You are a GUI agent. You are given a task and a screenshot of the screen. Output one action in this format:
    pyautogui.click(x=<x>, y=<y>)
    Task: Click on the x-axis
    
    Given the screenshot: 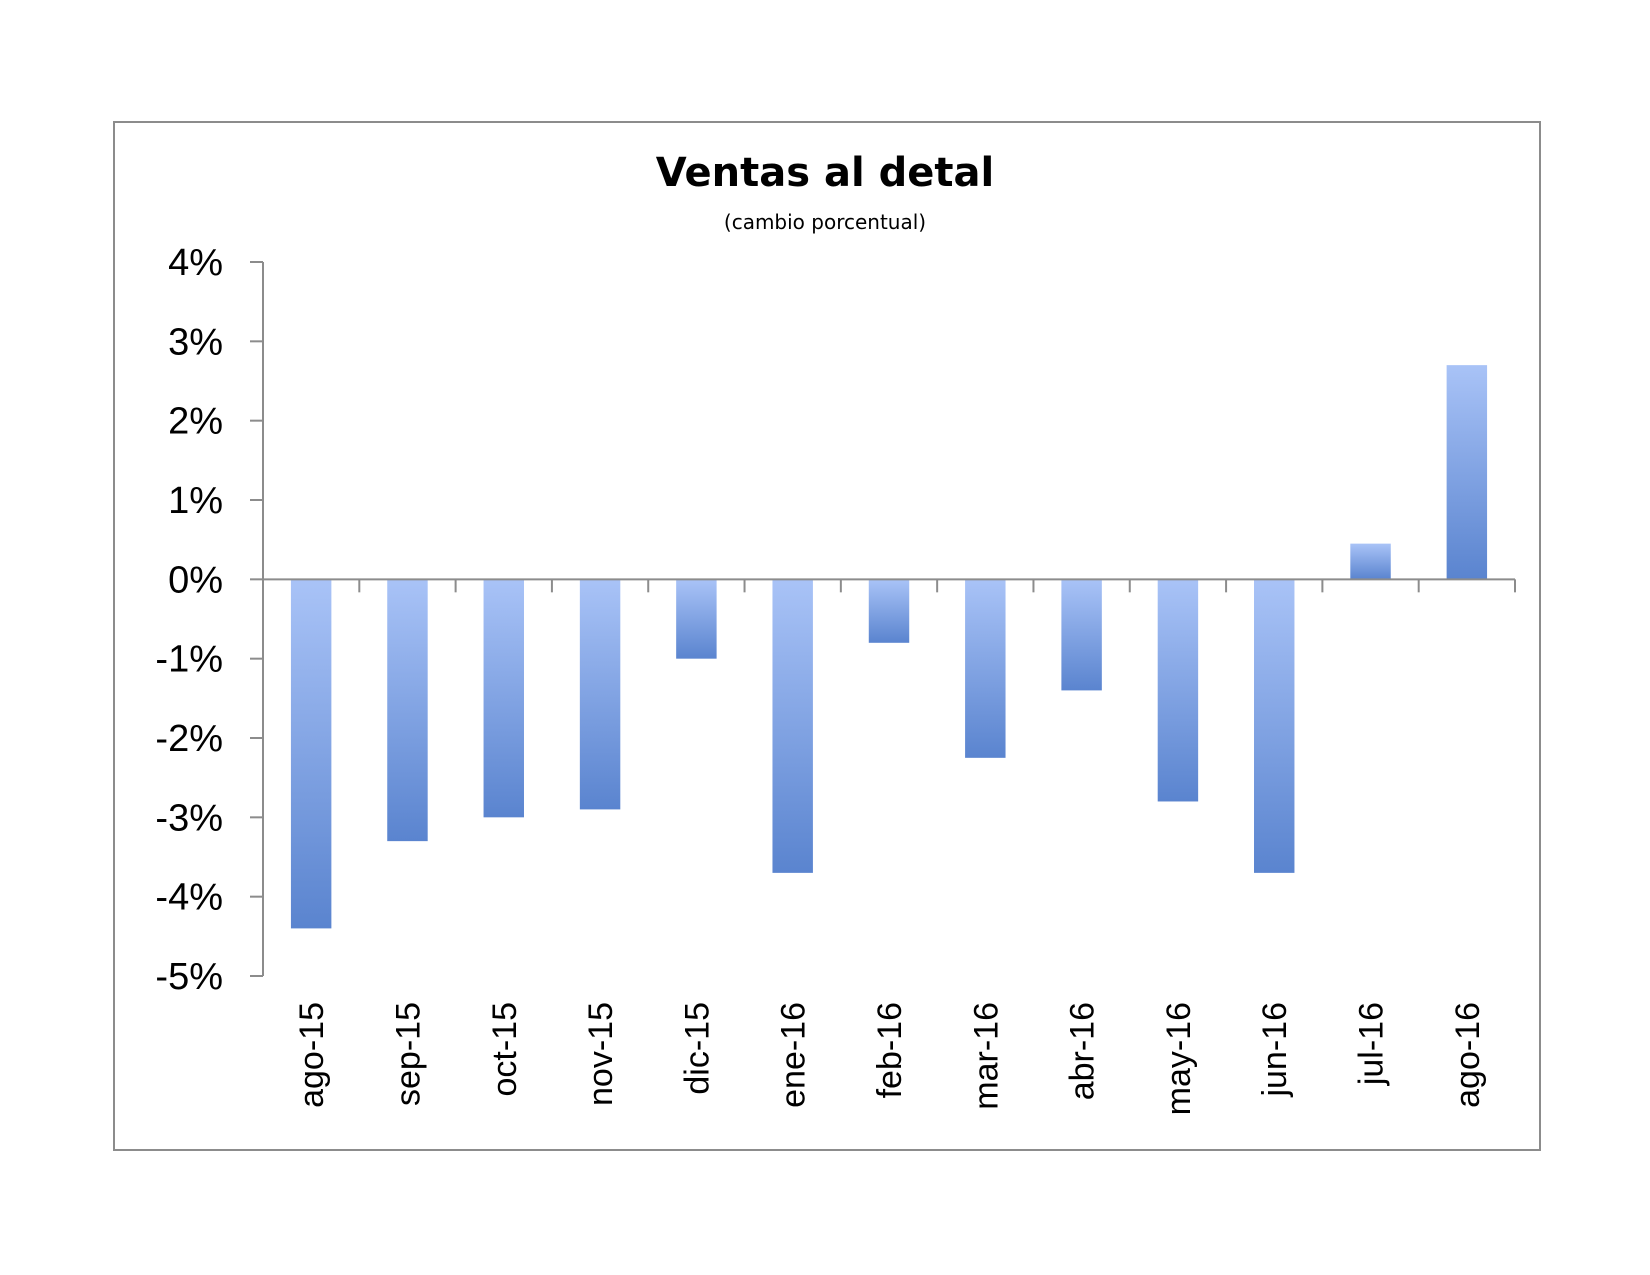 What is the action you would take?
    pyautogui.click(x=889, y=585)
    